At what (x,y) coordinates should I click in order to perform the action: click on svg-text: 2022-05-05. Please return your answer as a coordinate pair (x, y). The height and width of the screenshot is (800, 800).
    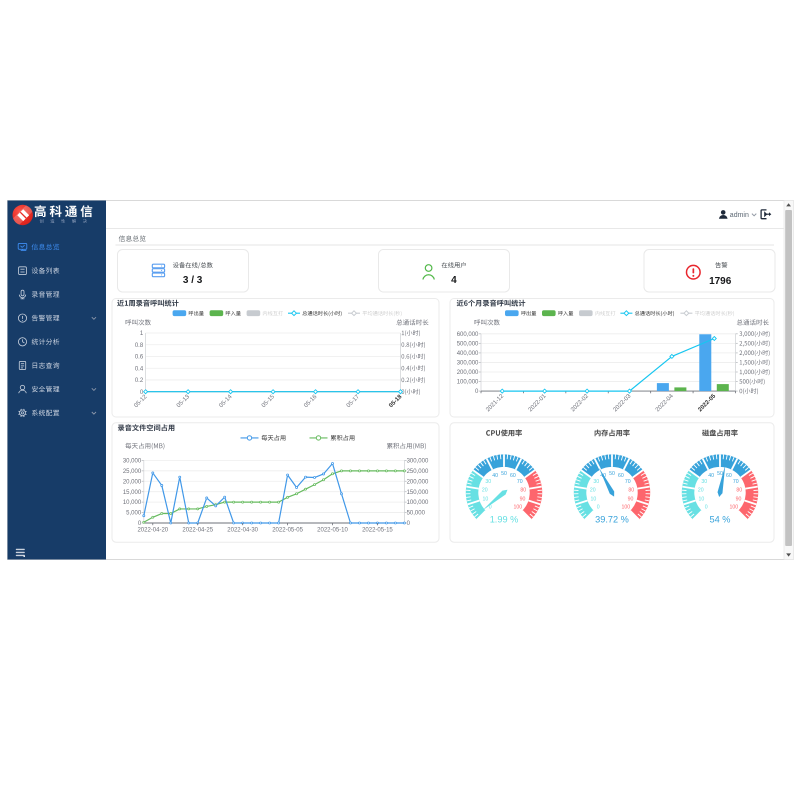
    Looking at the image, I should click on (287, 530).